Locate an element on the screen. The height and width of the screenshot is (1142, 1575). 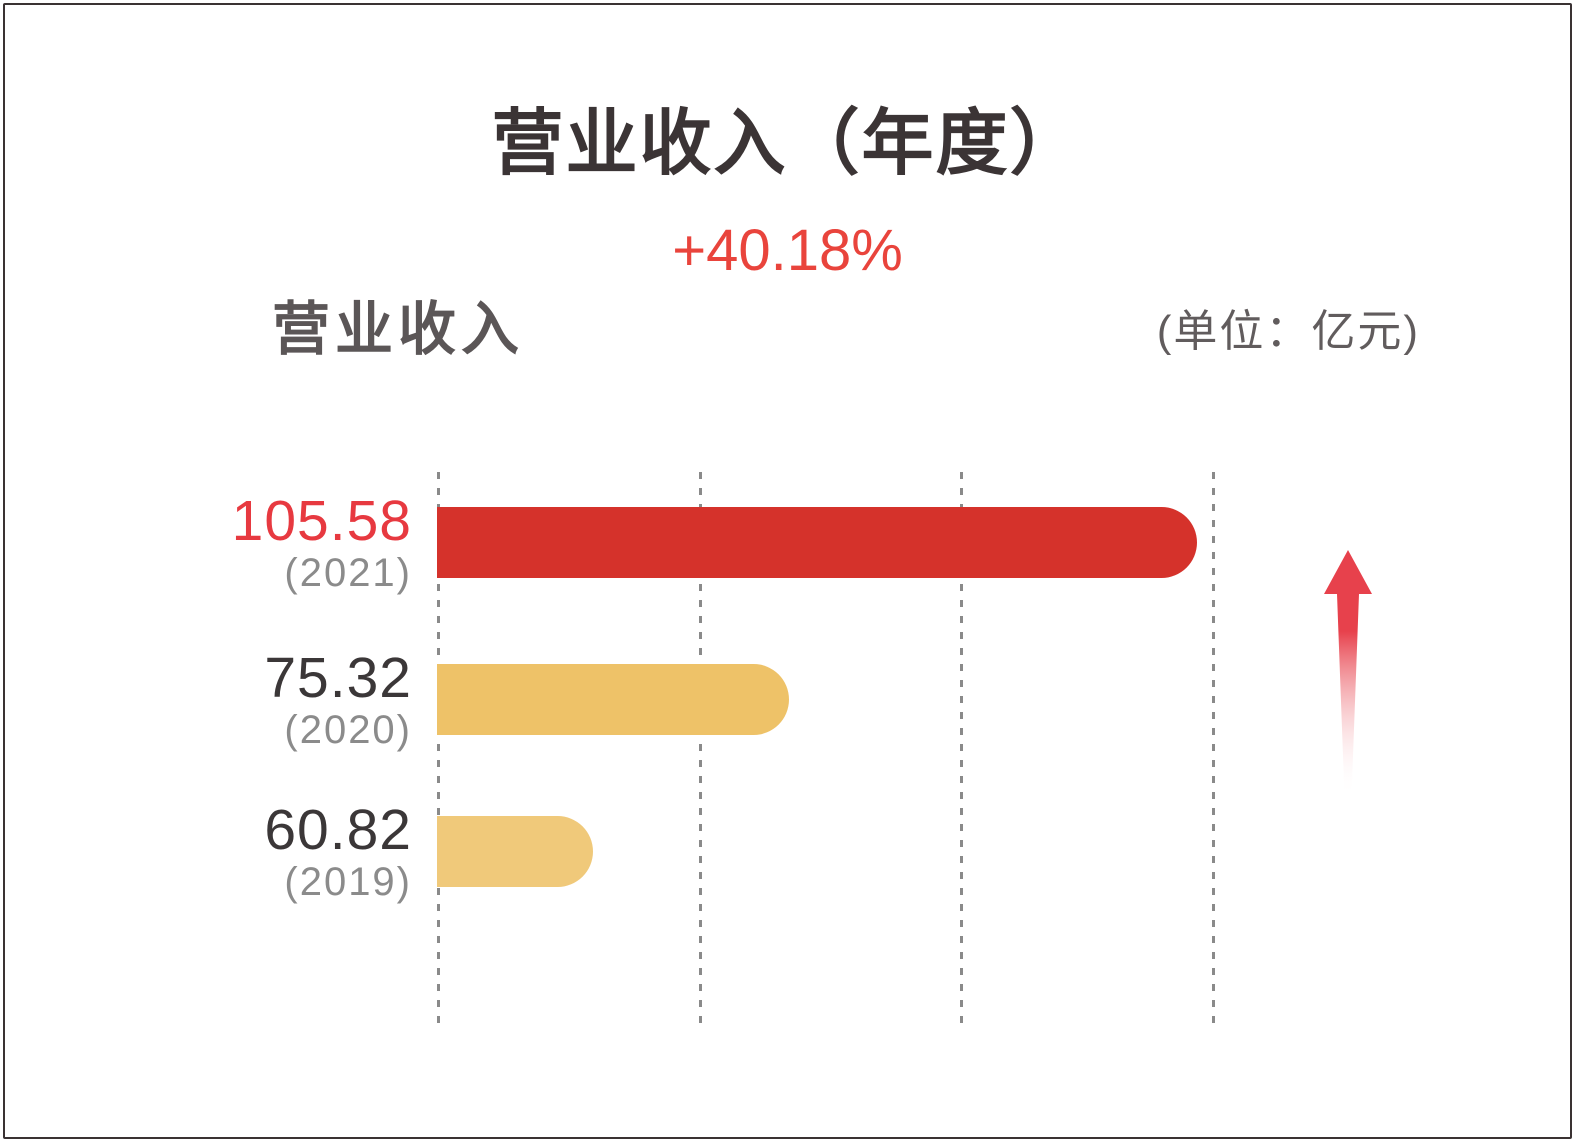
bar-year-2021: (2021) is located at coordinates (348, 573).